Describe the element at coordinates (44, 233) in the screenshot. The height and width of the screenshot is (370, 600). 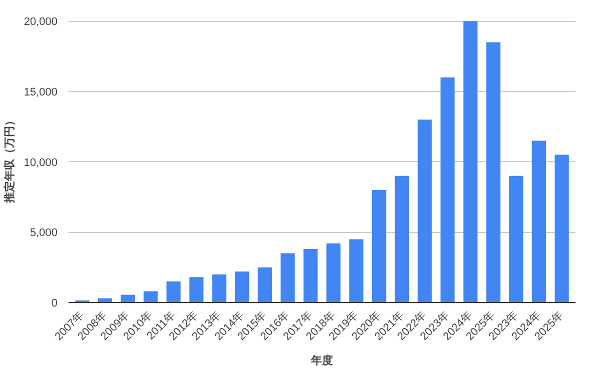
I see `y-tick-label: 5,000` at that location.